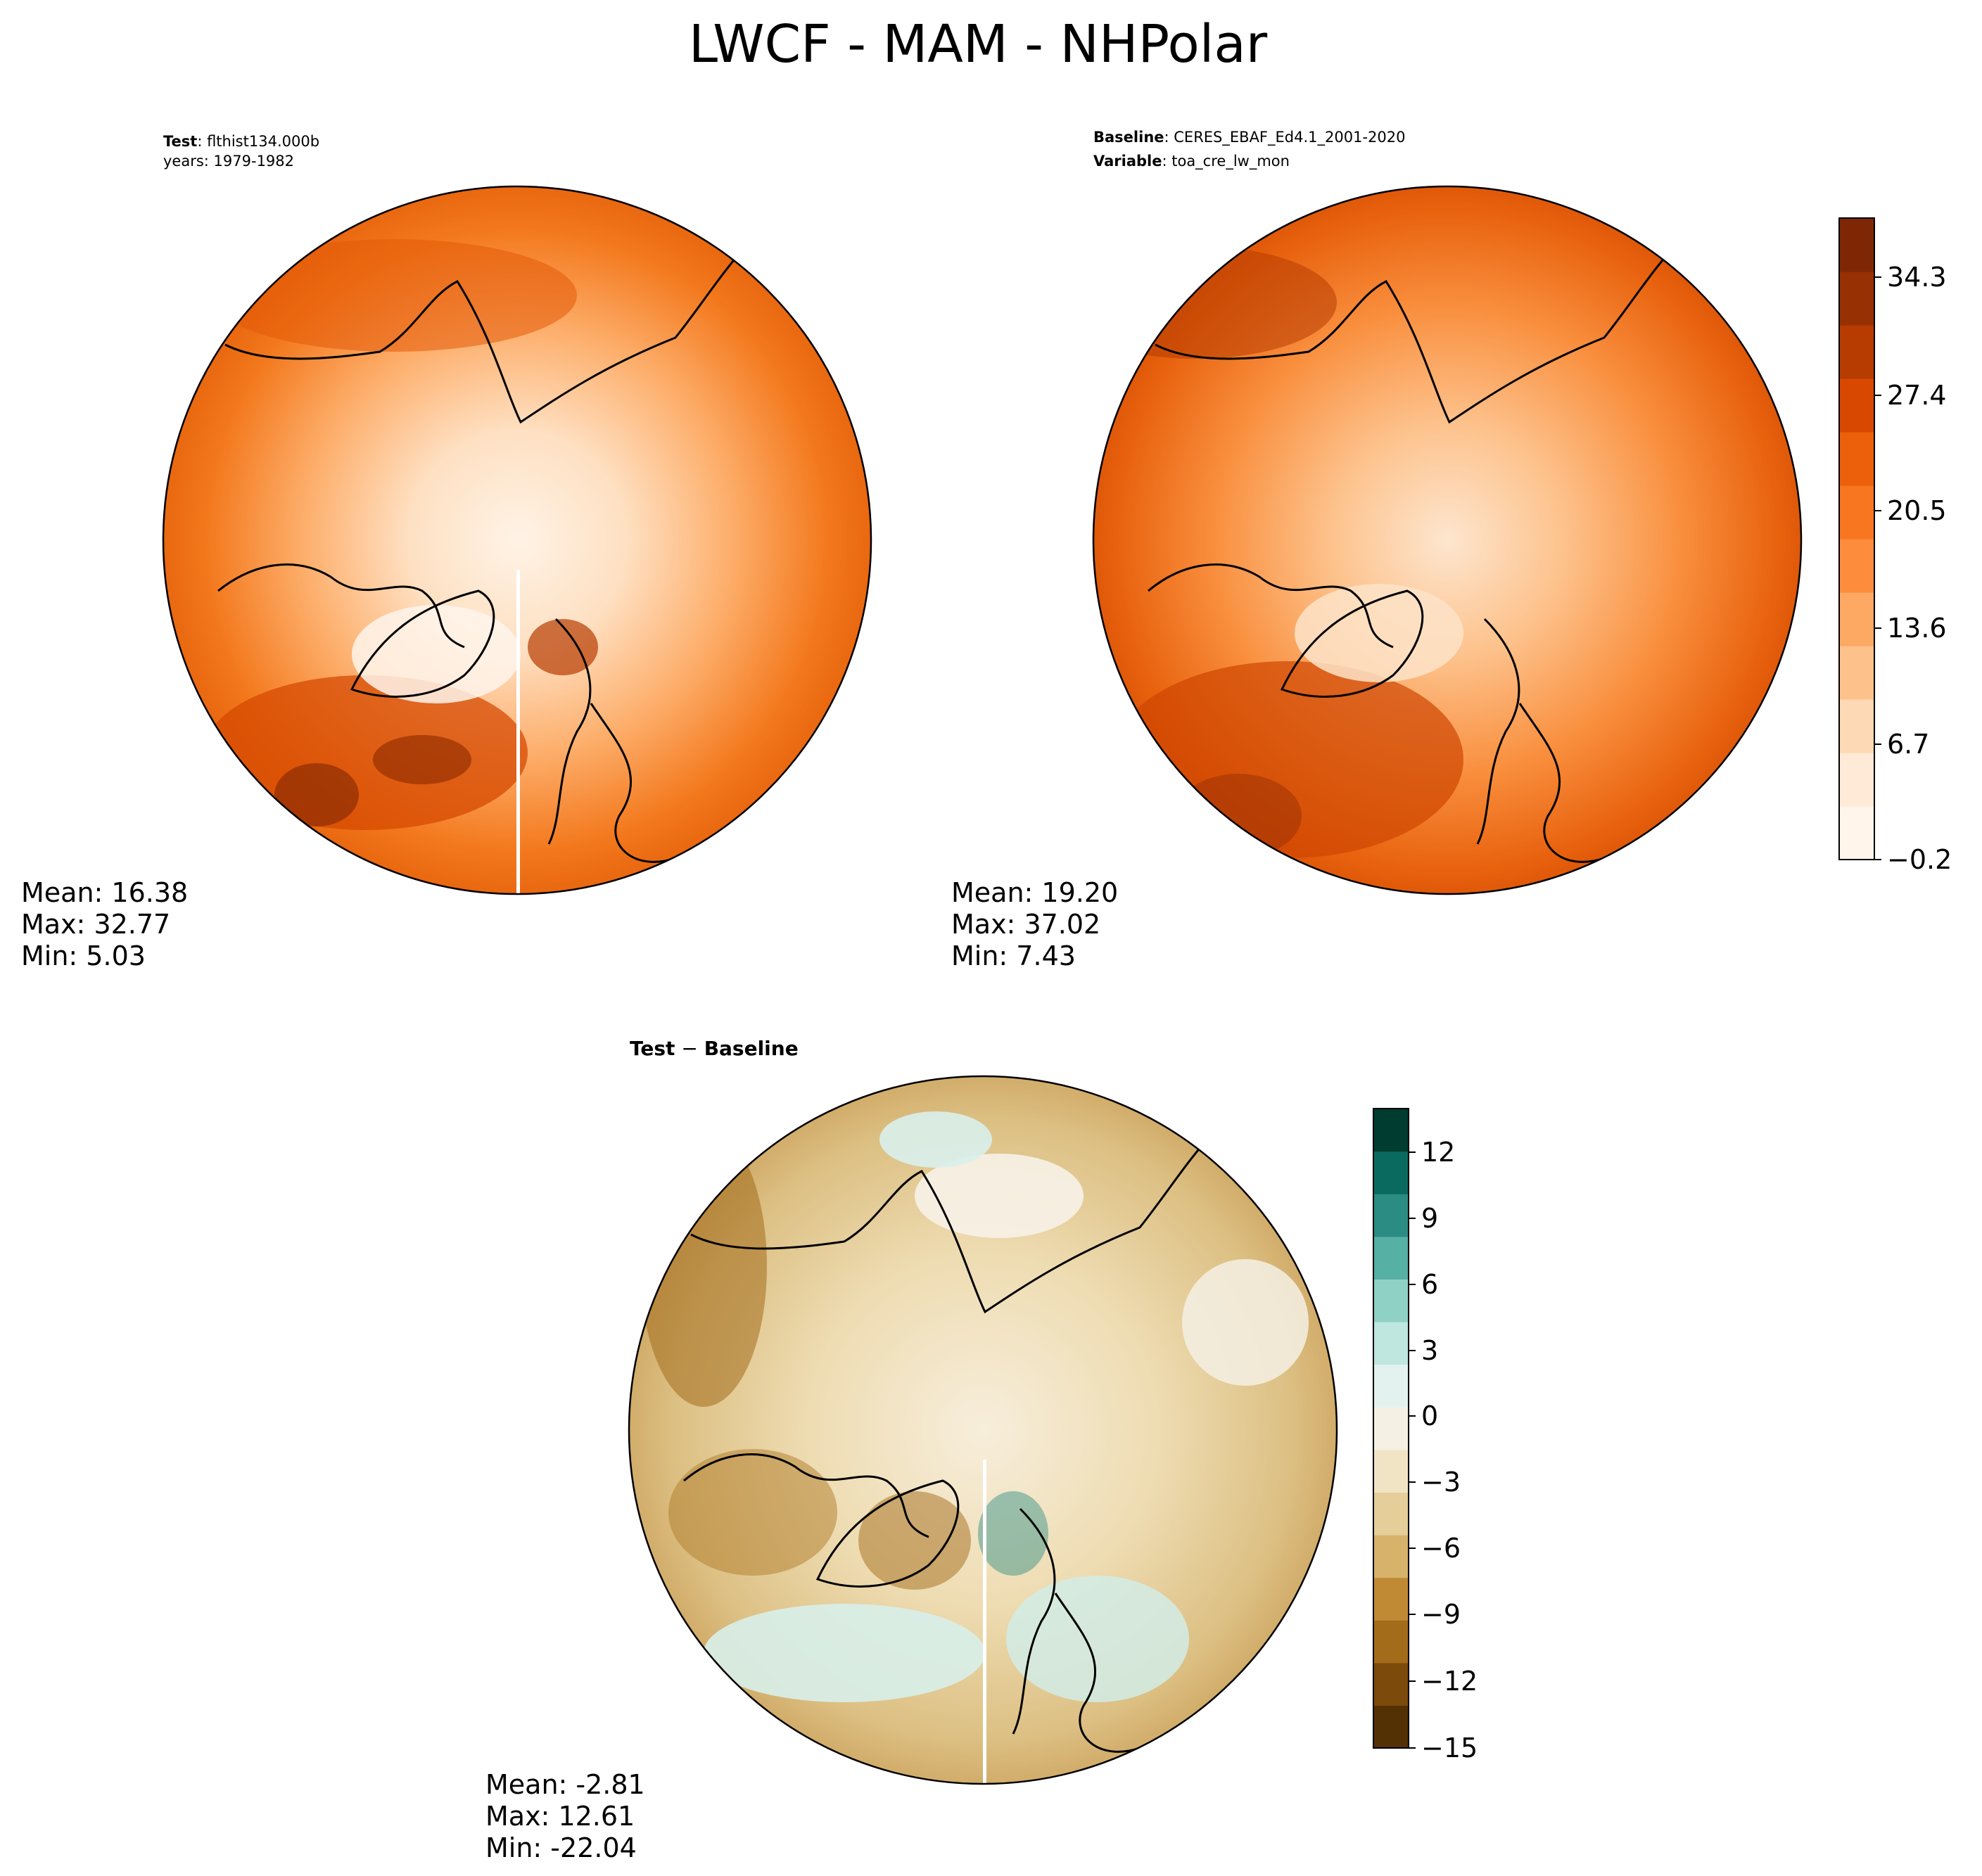  What do you see at coordinates (1441, 1548) in the screenshot?
I see `difference-colorbar-tick-label: −6` at bounding box center [1441, 1548].